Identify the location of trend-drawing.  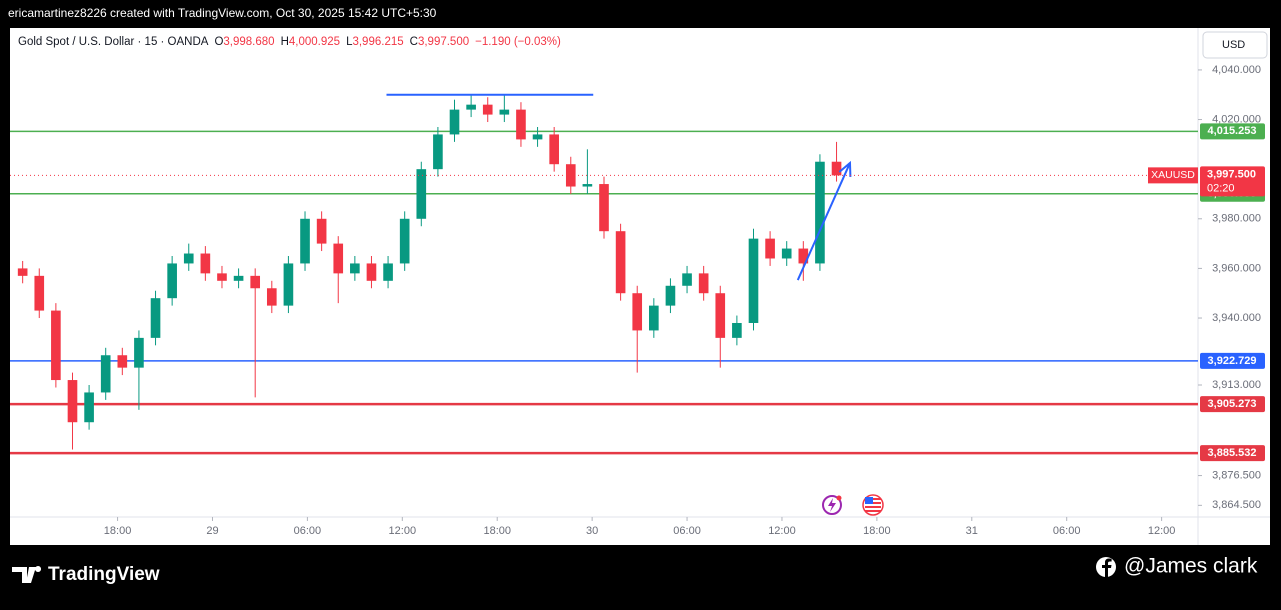
(823, 221).